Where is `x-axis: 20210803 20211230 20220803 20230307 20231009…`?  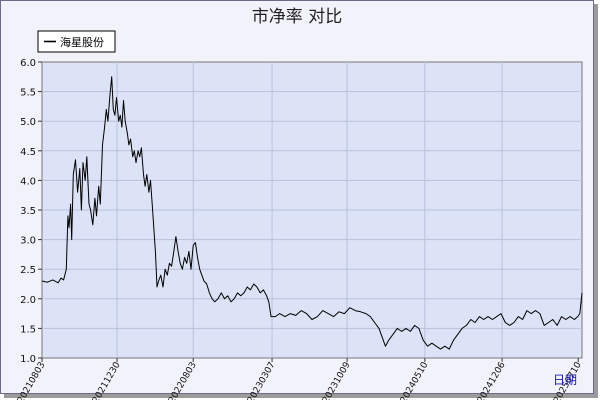
x-axis: 20210803 20211230 20220803 20230307 20231009… is located at coordinates (300, 379).